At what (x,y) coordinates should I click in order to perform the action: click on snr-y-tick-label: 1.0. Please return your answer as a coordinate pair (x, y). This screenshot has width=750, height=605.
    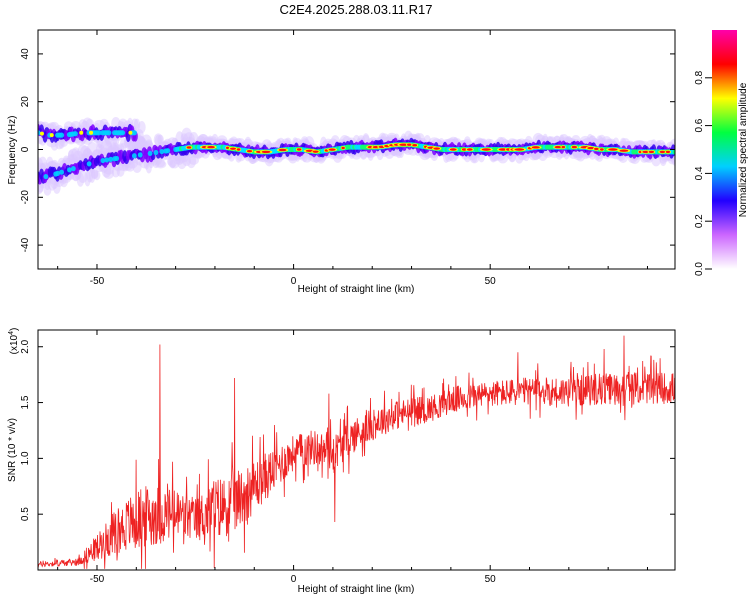
    Looking at the image, I should click on (25, 458).